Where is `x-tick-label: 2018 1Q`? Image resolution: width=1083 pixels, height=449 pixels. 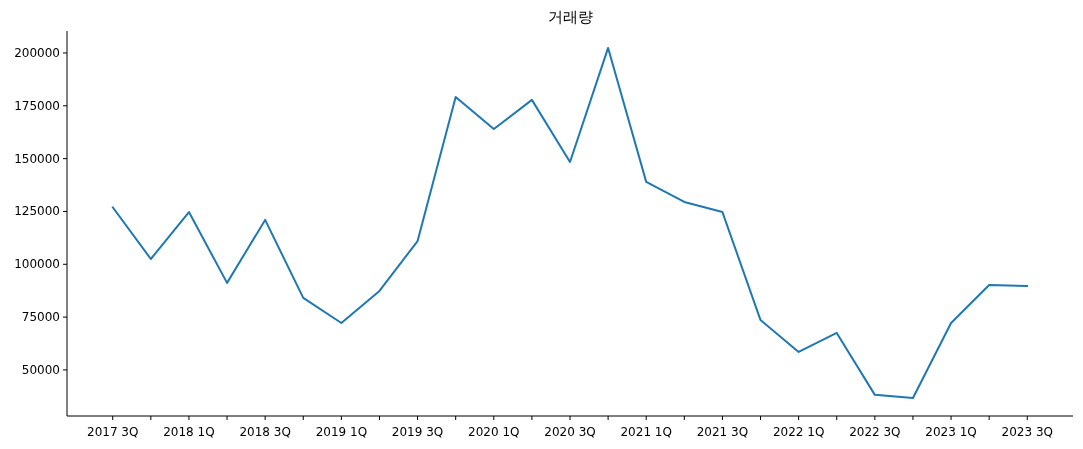
x-tick-label: 2018 1Q is located at coordinates (189, 432).